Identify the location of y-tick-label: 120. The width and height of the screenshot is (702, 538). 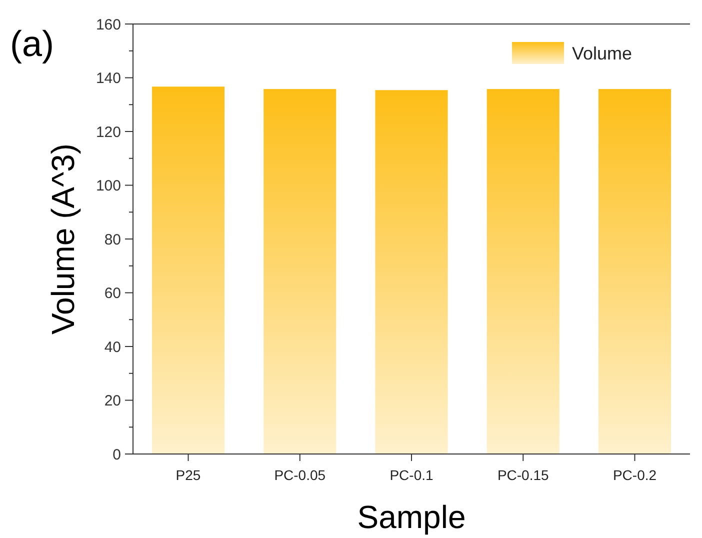
(108, 132).